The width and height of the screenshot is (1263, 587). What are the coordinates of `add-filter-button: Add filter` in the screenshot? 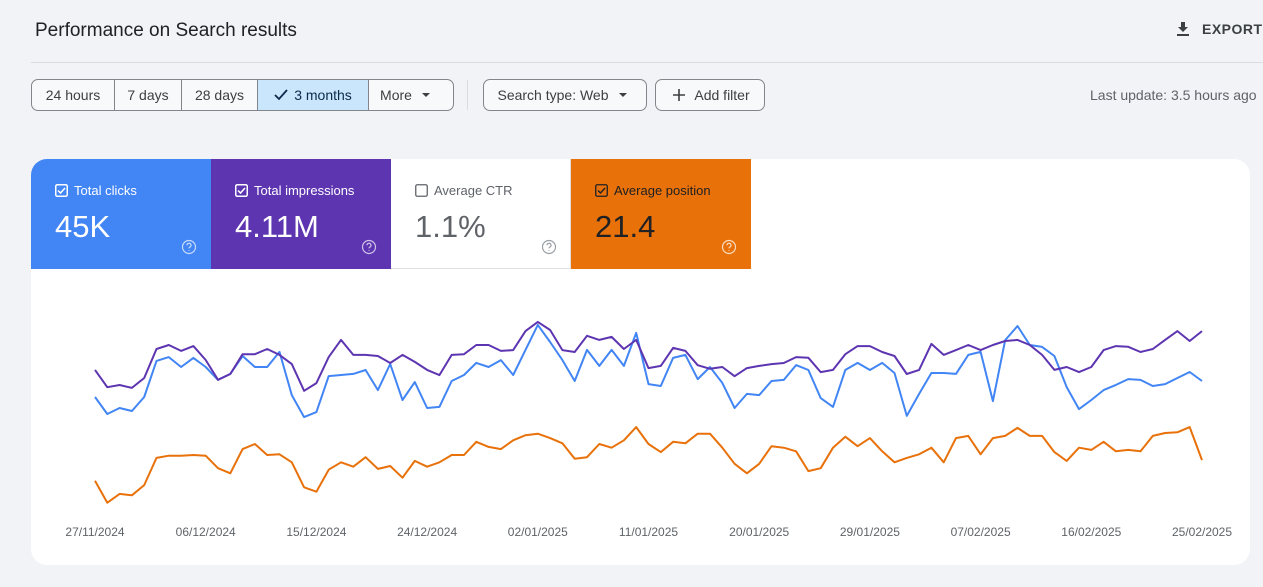 It's located at (710, 95).